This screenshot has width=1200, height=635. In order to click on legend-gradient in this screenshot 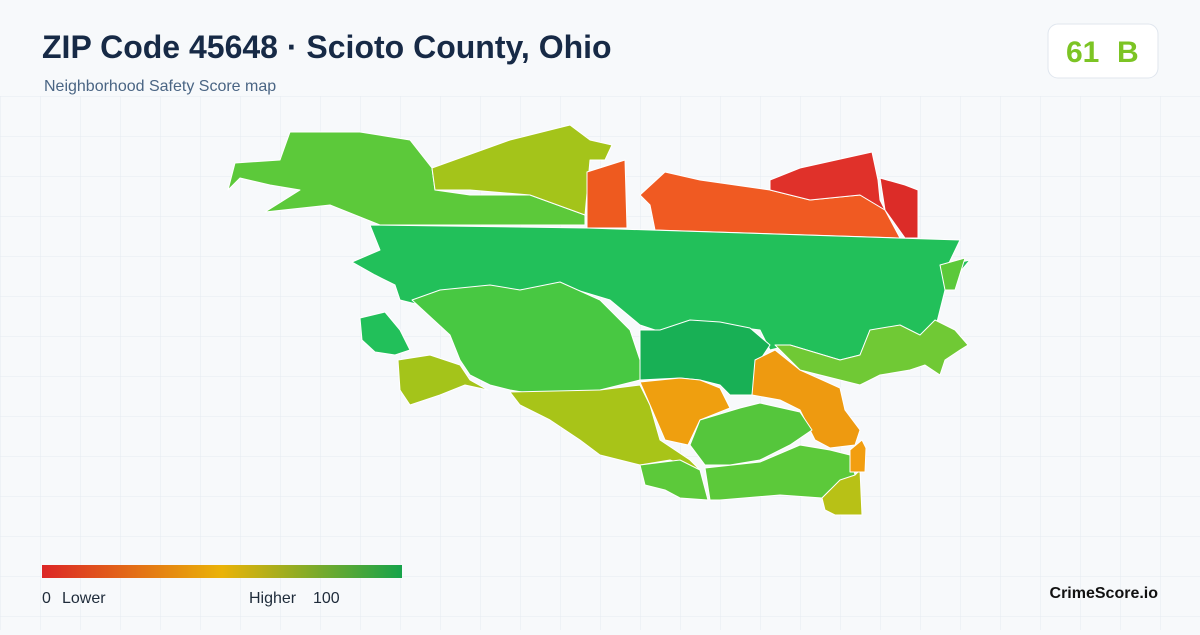, I will do `click(222, 571)`.